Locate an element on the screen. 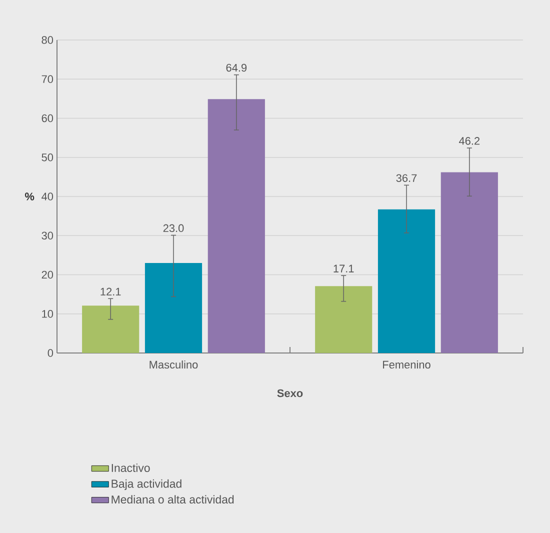 This screenshot has height=533, width=550. y-tick-label: 80 is located at coordinates (48, 40).